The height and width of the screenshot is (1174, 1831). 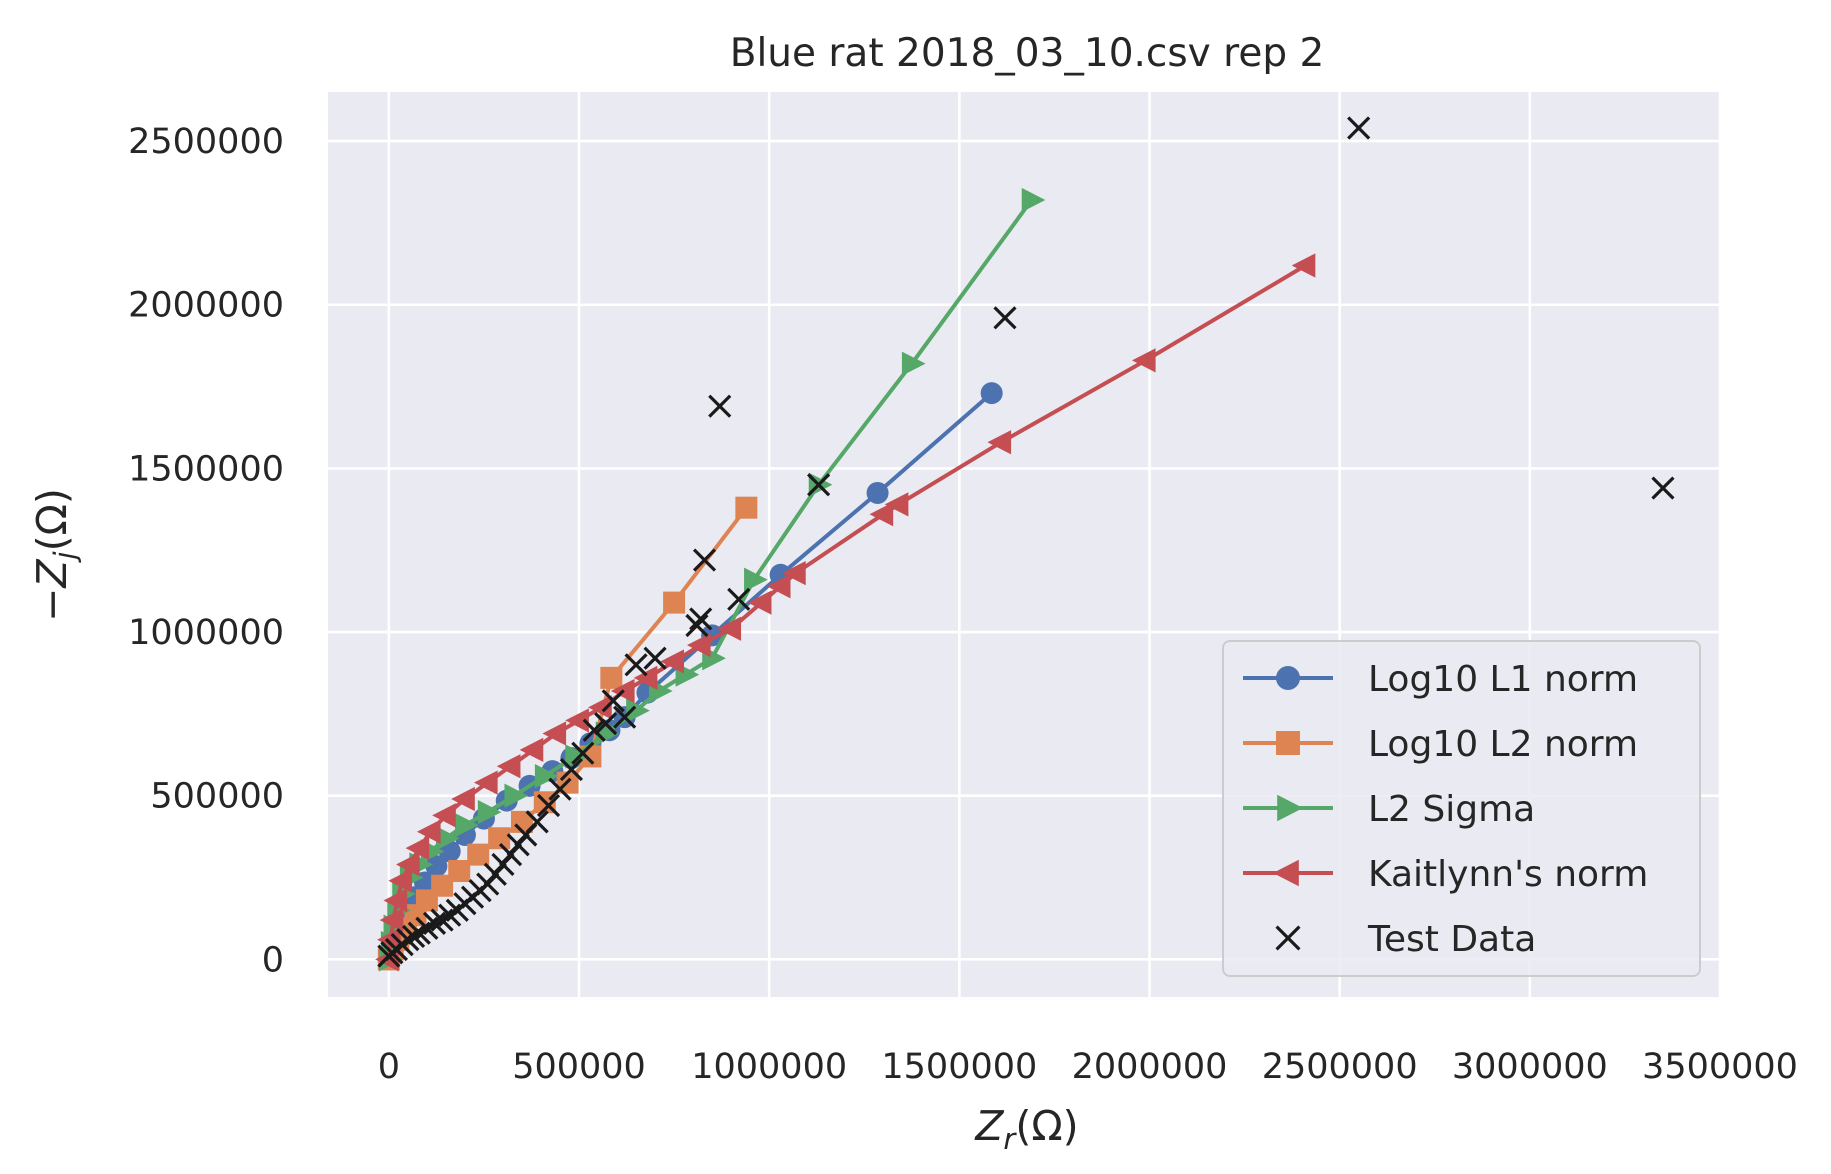 I want to click on y-tick-label: 0, so click(x=273, y=960).